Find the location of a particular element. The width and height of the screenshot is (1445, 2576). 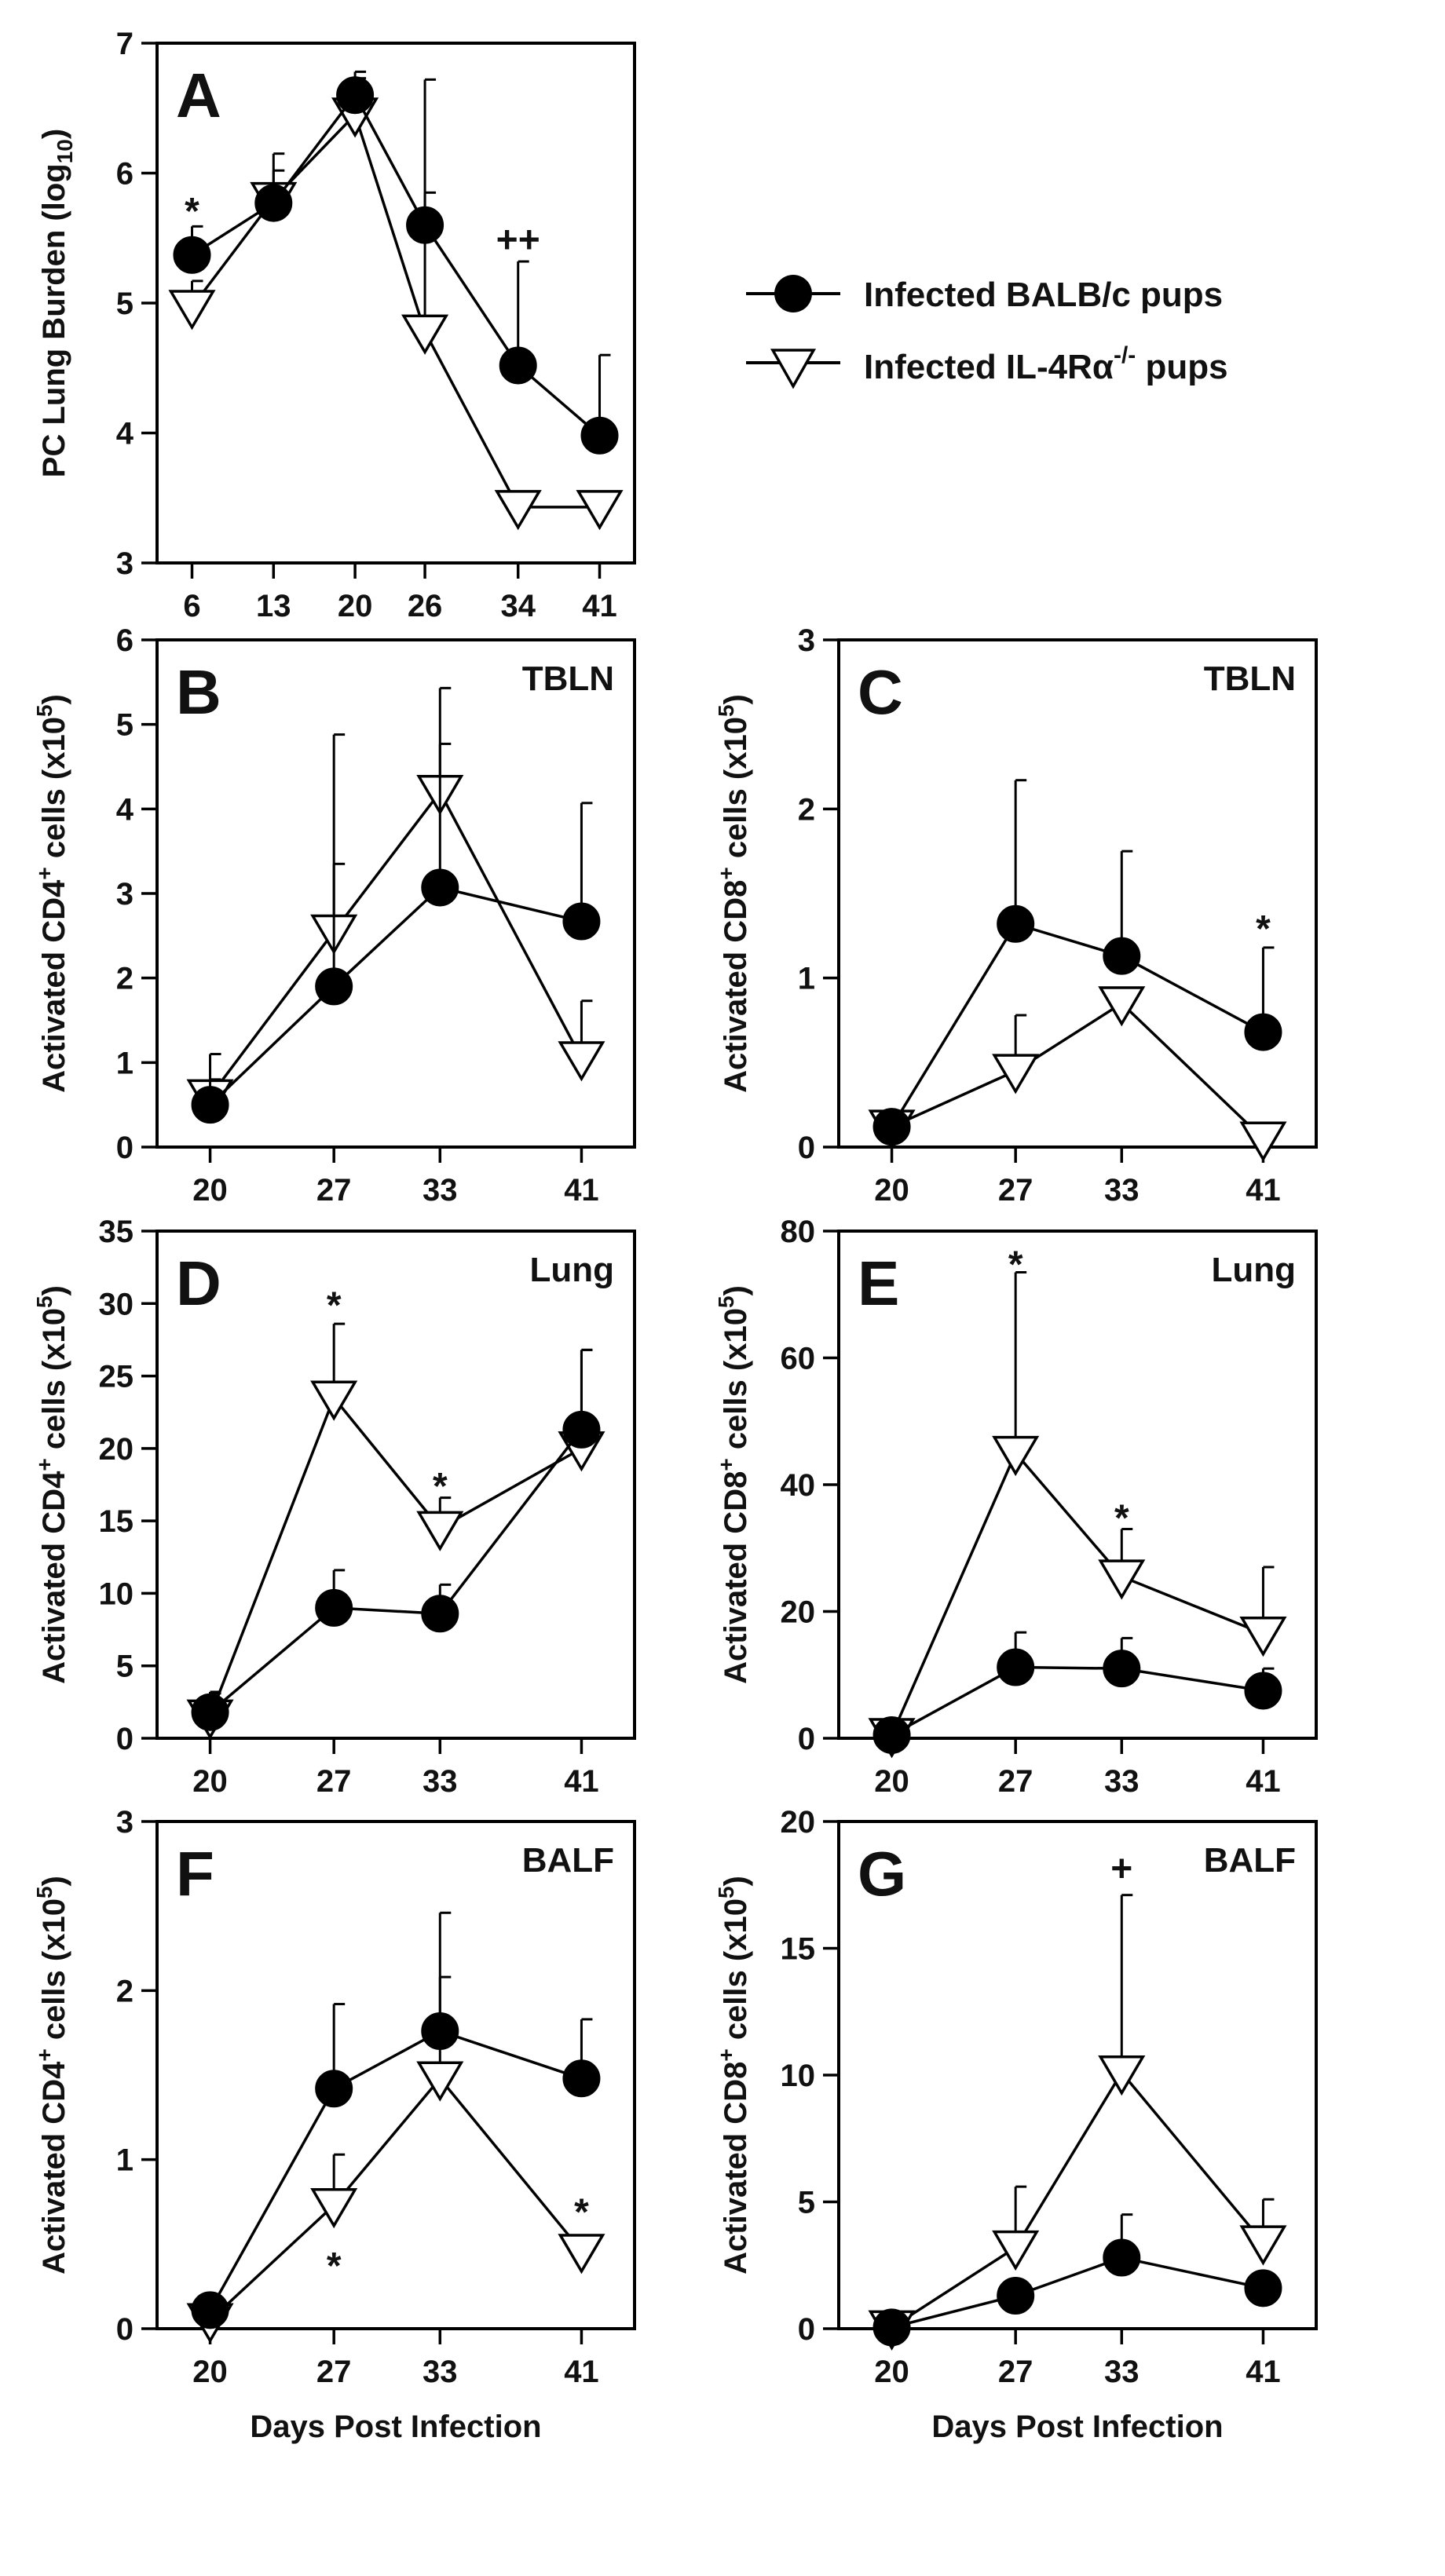

legend-label-il4ra-suffix: pups is located at coordinates (1181, 367).